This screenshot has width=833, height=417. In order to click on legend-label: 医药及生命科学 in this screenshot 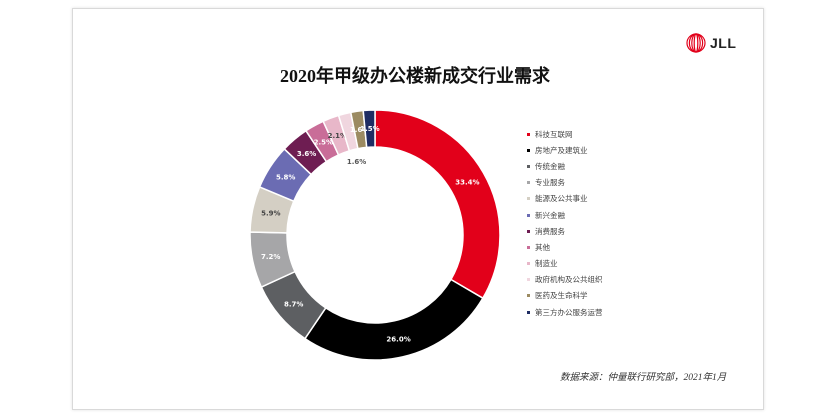, I will do `click(561, 296)`.